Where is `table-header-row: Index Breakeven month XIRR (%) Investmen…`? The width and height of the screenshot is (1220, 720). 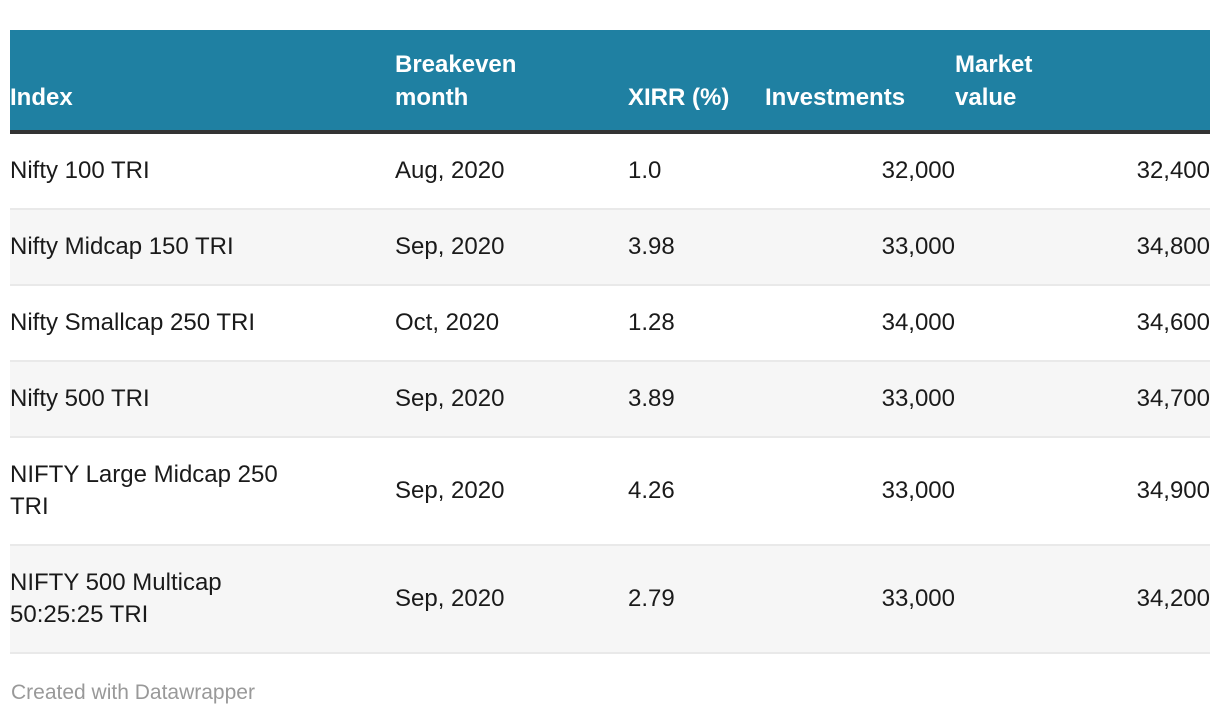 table-header-row: Index Breakeven month XIRR (%) Investmen… is located at coordinates (610, 82).